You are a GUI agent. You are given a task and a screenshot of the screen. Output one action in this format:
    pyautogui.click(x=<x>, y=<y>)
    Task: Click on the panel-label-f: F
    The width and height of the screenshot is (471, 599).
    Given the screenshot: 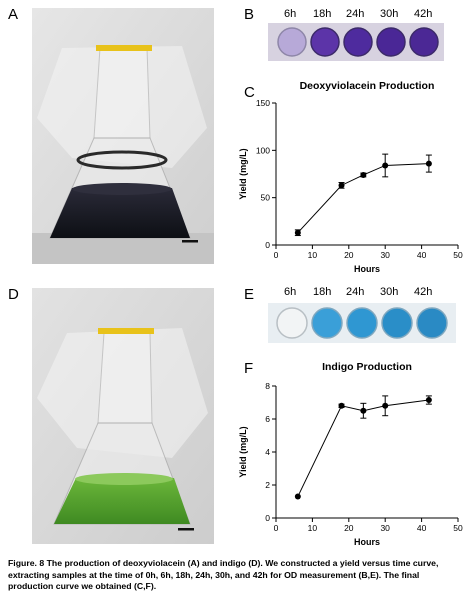 What is the action you would take?
    pyautogui.click(x=249, y=368)
    